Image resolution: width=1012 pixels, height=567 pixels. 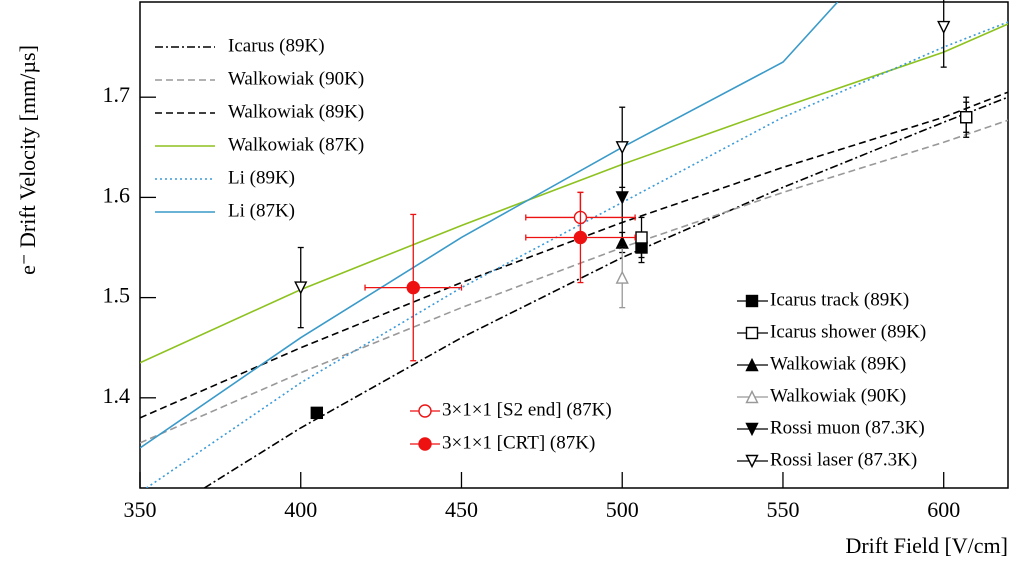 I want to click on y-axis-label: e⁻ Drift Velocity [mm/µs], so click(x=27, y=160).